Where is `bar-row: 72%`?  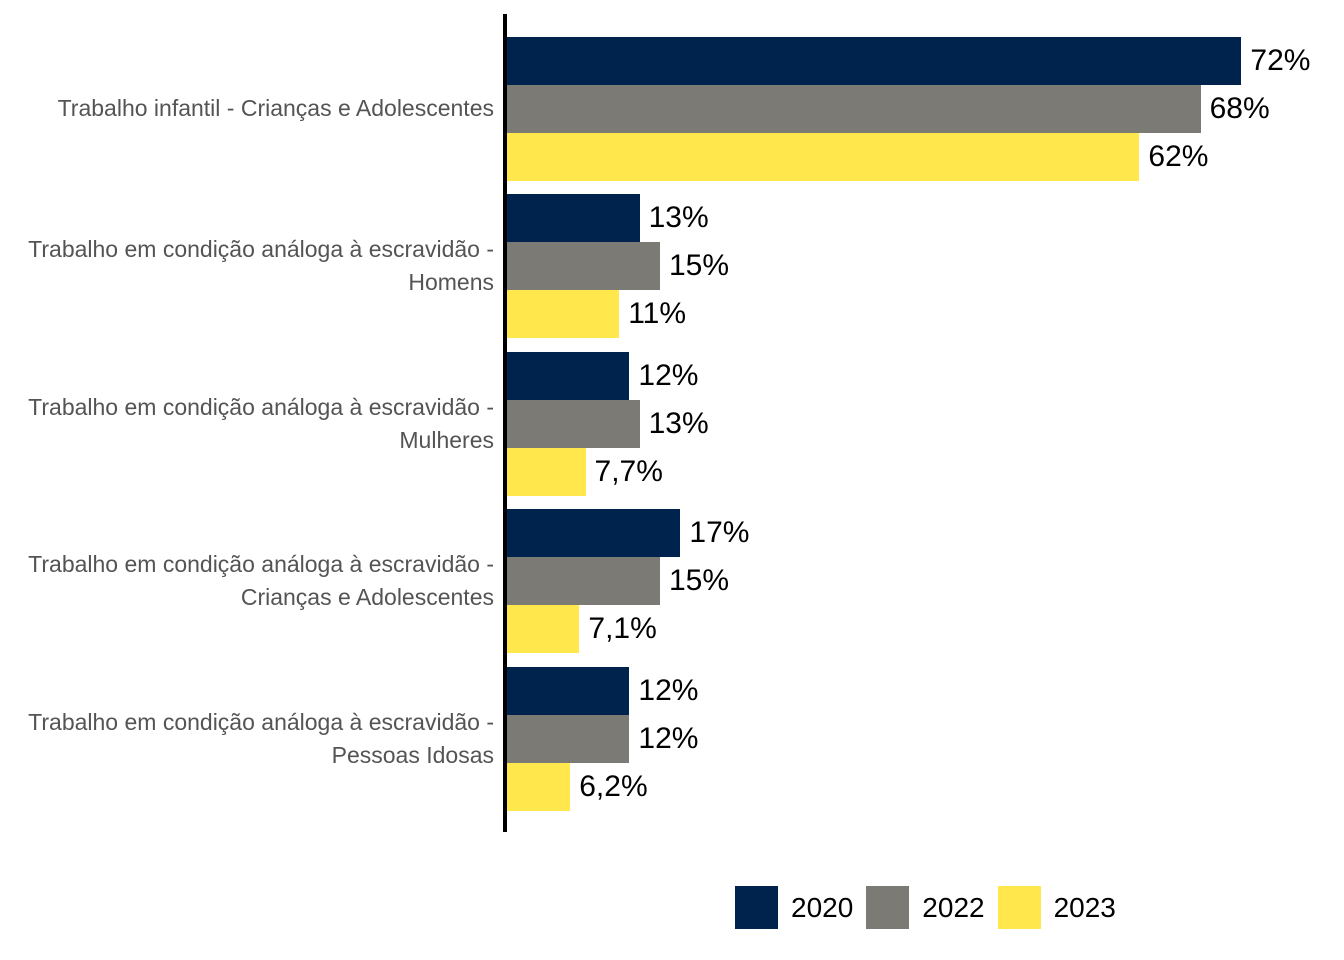
bar-row: 72% is located at coordinates (925, 60).